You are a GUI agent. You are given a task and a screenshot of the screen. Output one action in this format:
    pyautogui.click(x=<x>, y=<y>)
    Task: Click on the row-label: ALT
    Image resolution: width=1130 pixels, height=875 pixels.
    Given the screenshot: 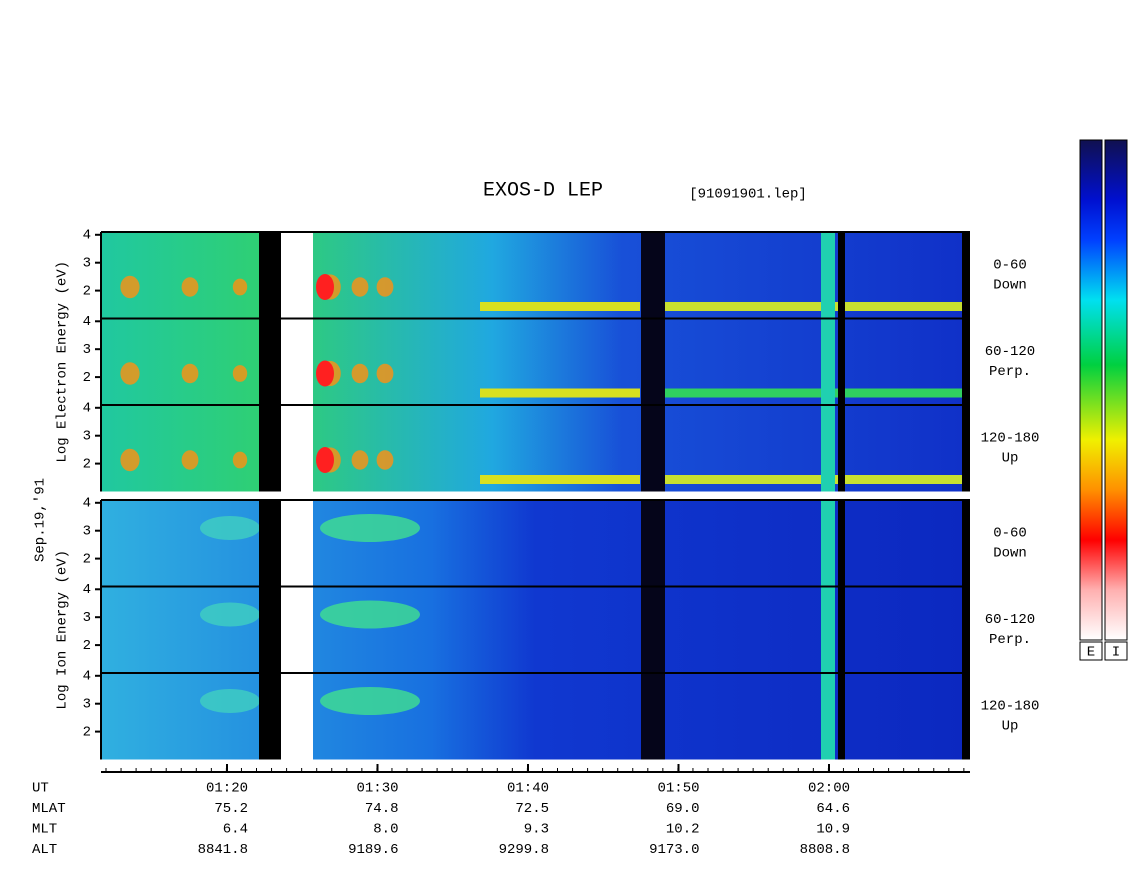 What is the action you would take?
    pyautogui.click(x=44, y=850)
    